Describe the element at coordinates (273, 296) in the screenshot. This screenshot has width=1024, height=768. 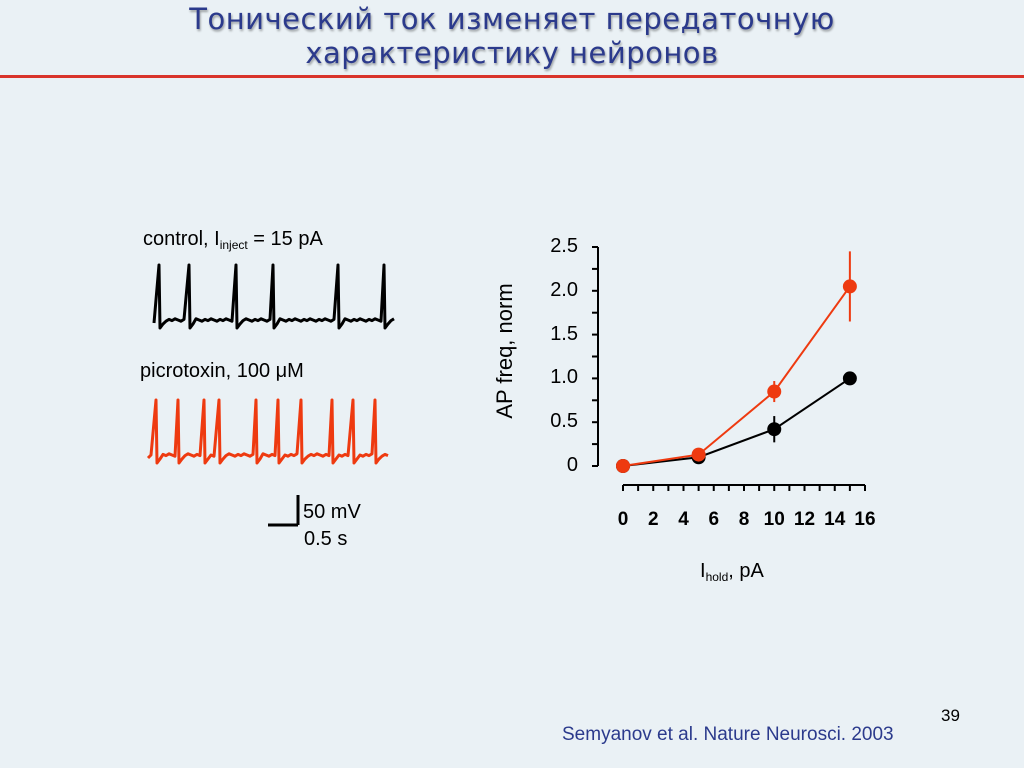
I see `control-trace` at that location.